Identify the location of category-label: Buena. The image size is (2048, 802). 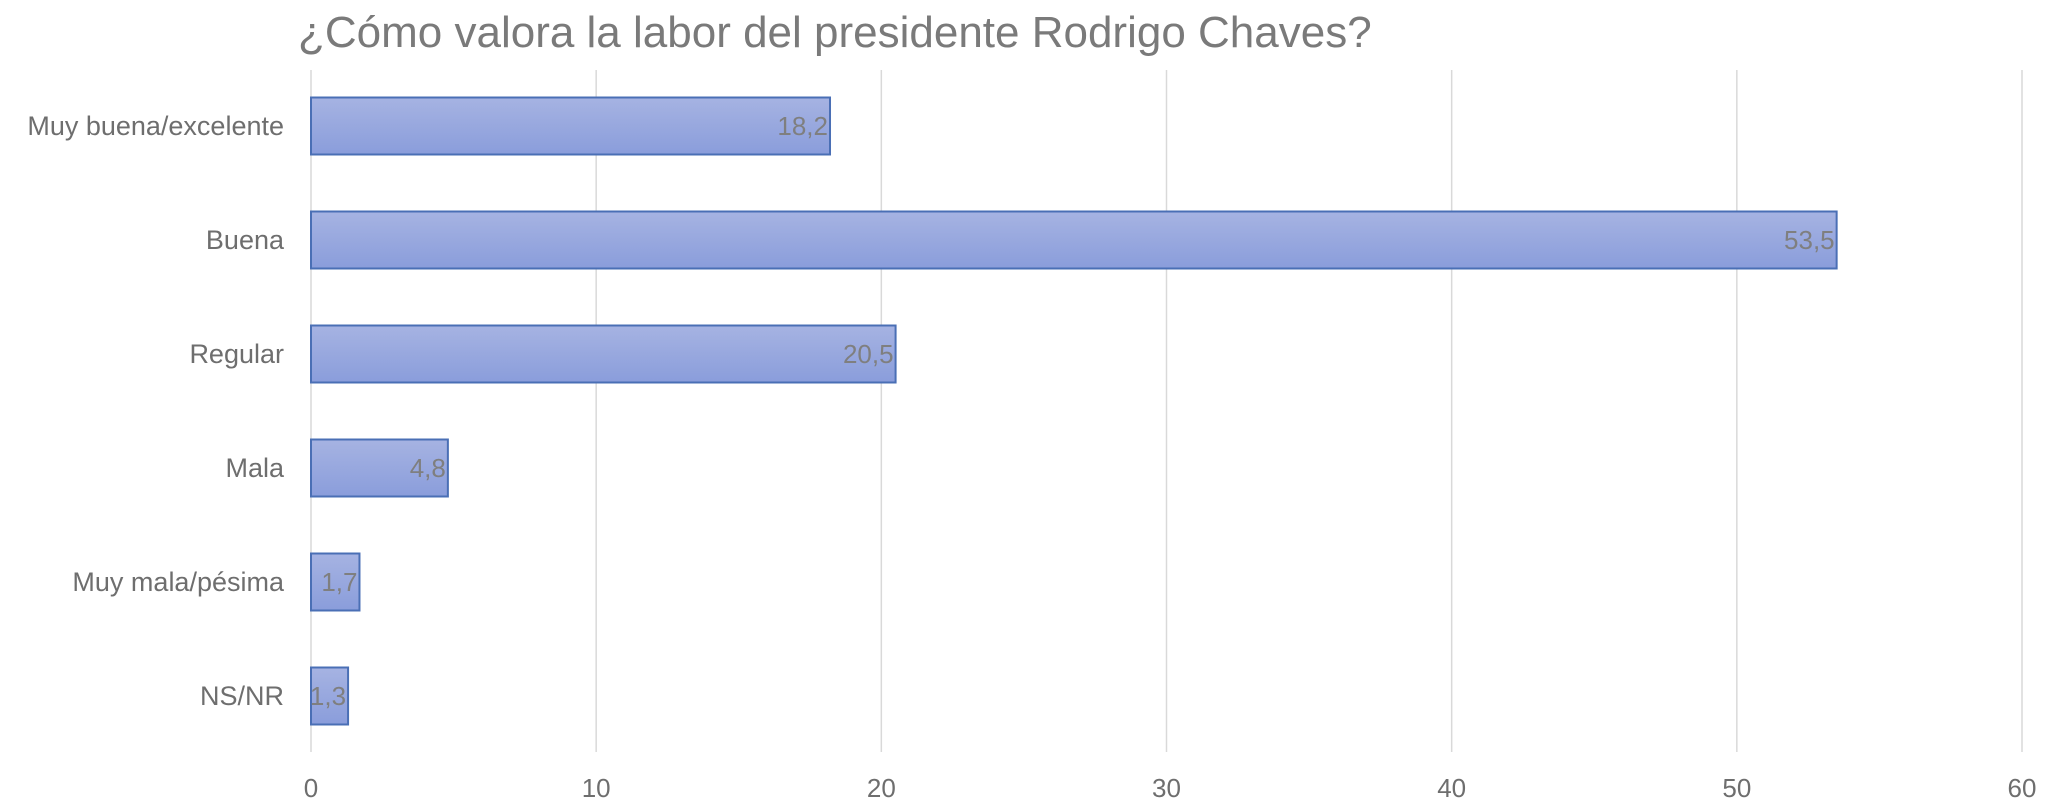
(245, 240).